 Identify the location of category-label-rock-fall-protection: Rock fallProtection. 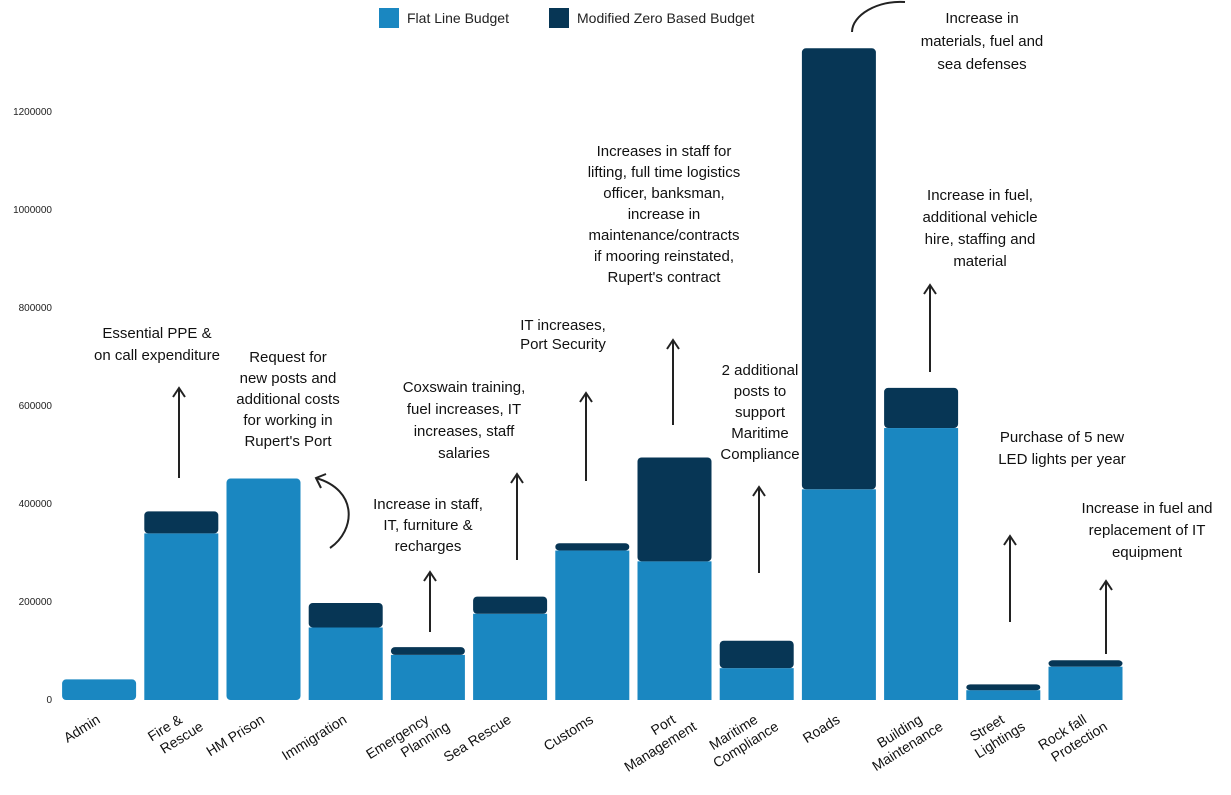
(1072, 736).